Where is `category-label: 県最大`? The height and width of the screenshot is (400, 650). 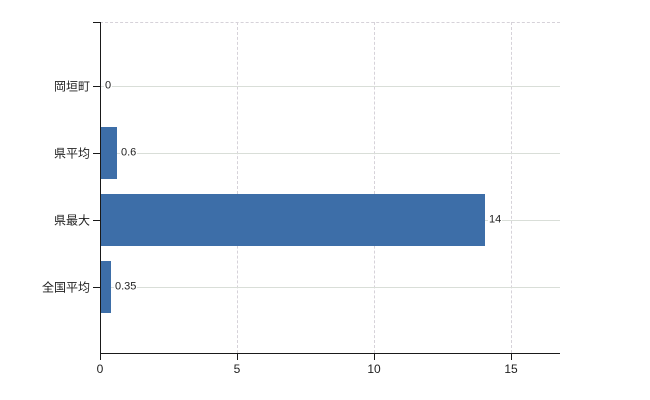 category-label: 県最大 is located at coordinates (71, 220).